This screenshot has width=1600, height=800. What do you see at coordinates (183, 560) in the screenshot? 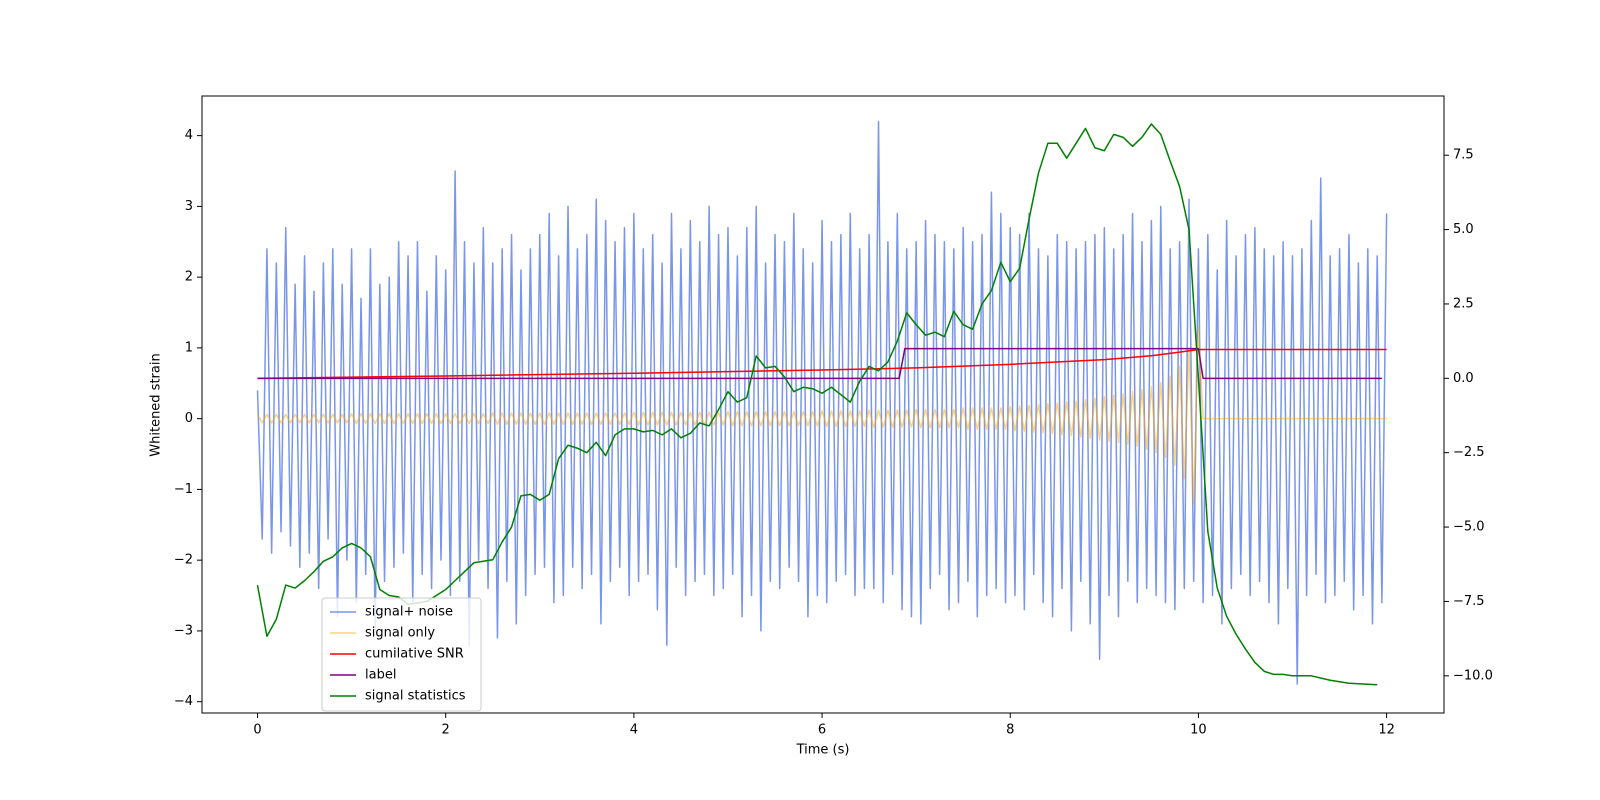
I see `y-tick-label: −2` at bounding box center [183, 560].